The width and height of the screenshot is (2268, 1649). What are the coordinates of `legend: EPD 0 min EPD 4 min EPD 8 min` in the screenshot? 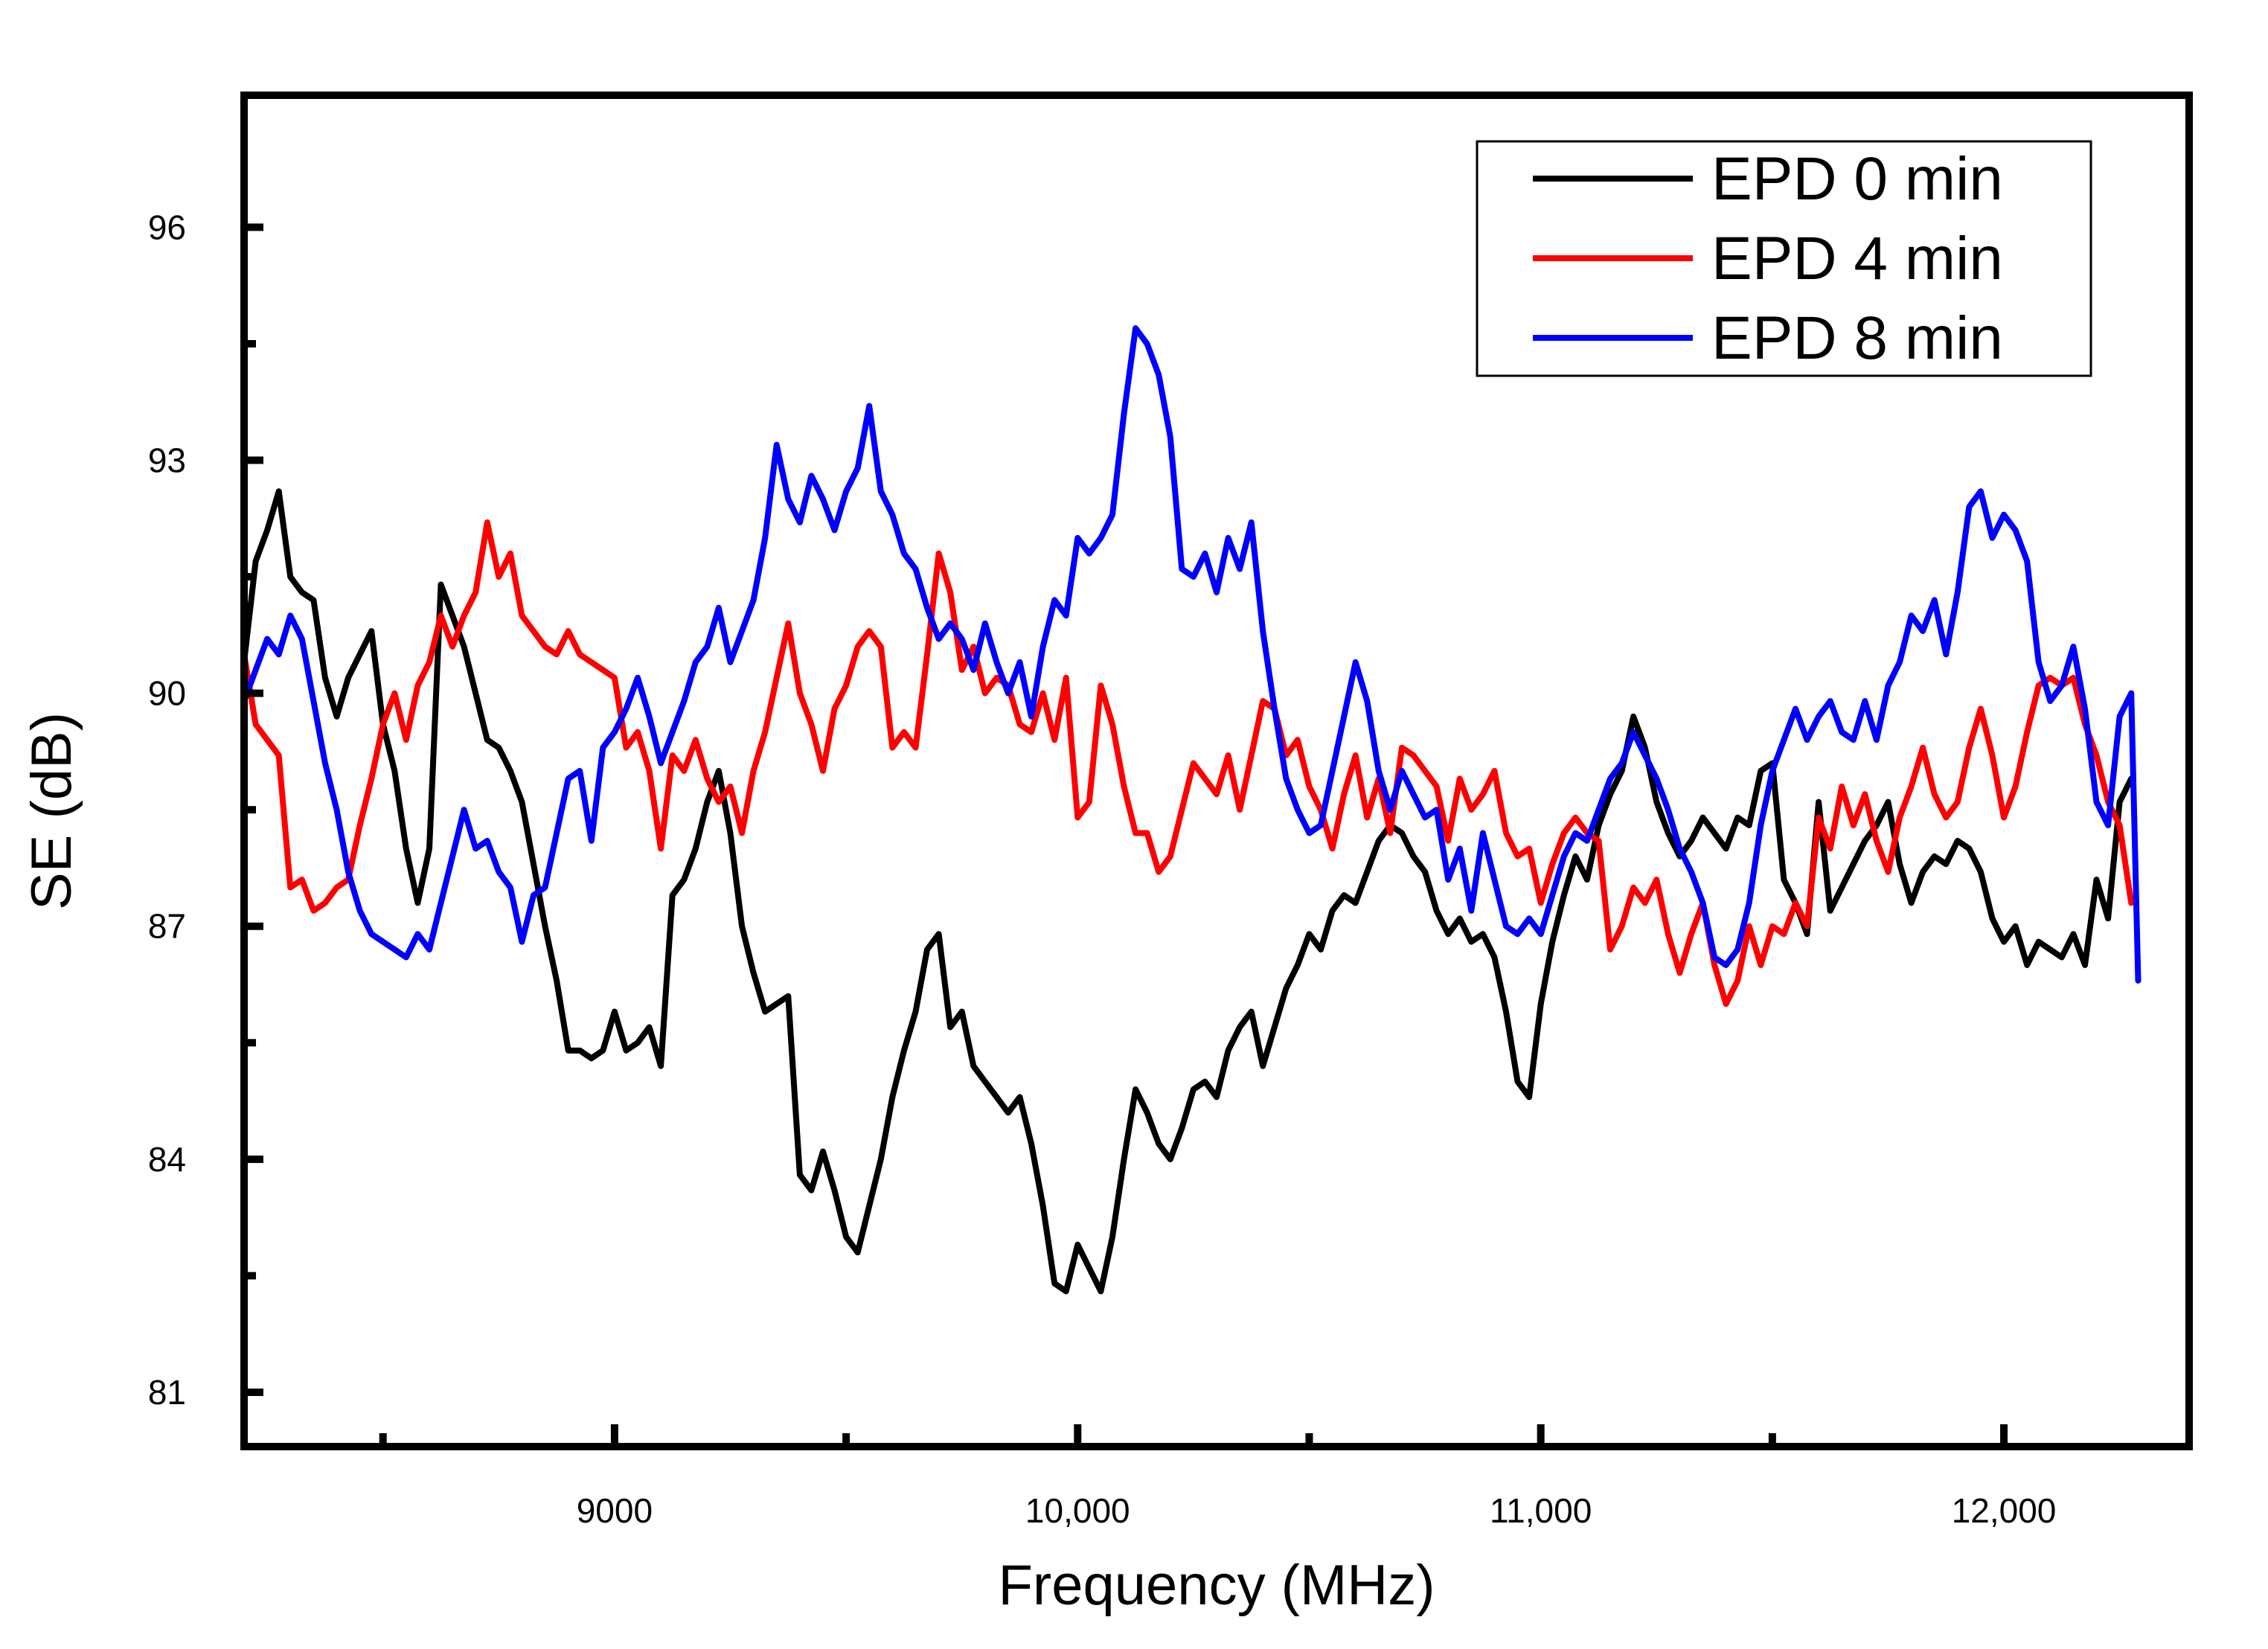 It's located at (1784, 259).